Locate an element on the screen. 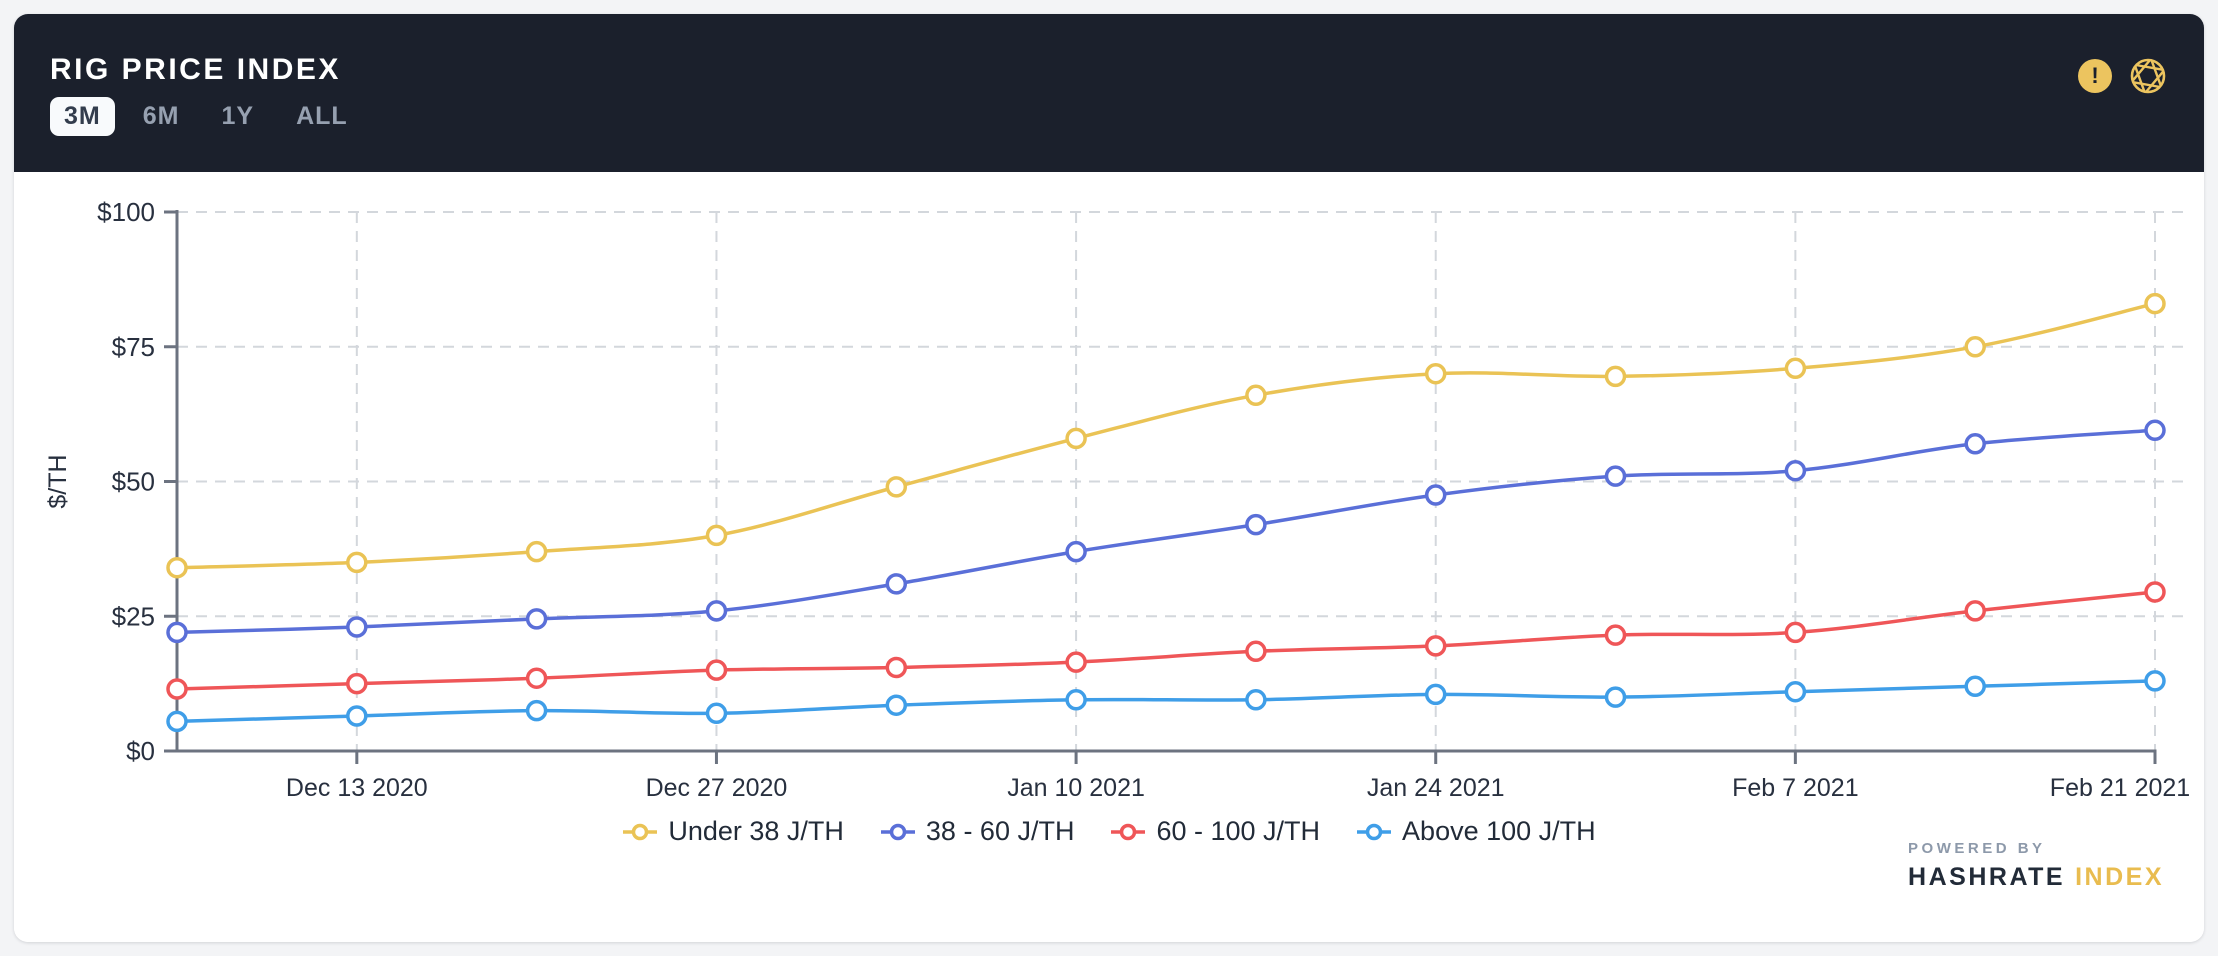  x-tick-label: Jan 10 2021 is located at coordinates (1076, 788).